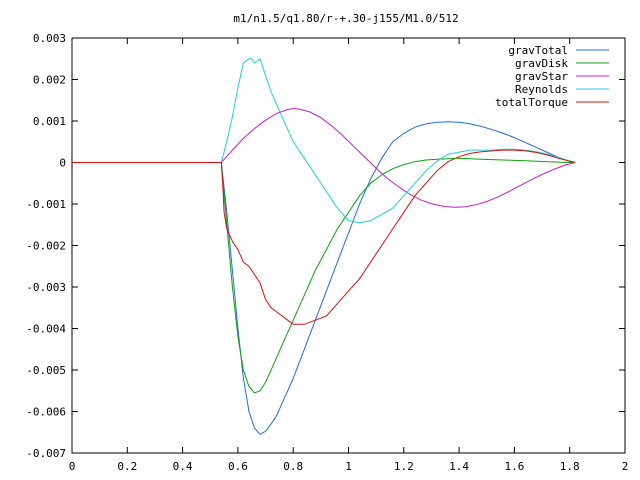 The height and width of the screenshot is (480, 640). Describe the element at coordinates (538, 50) in the screenshot. I see `legend-label-gravTotal: gravTotal` at that location.